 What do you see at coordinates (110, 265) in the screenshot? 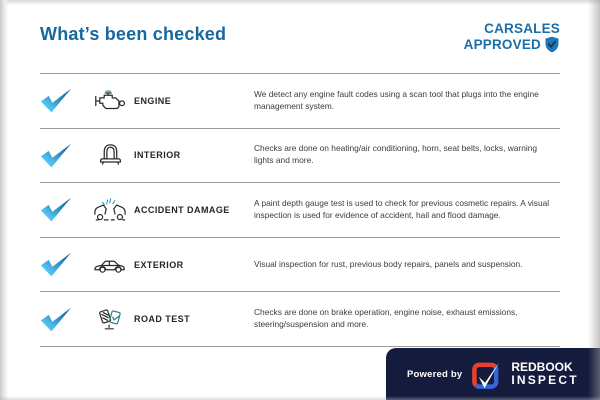
I see `car-side-icon` at bounding box center [110, 265].